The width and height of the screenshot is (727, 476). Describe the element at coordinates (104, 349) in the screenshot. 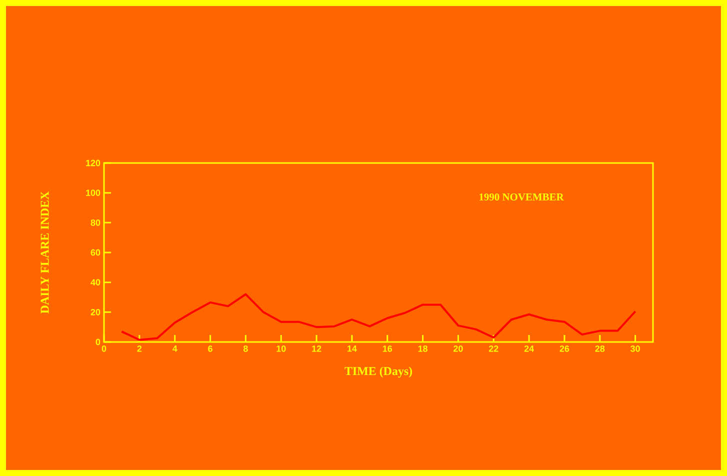

I see `x-tick-label: 0` at that location.